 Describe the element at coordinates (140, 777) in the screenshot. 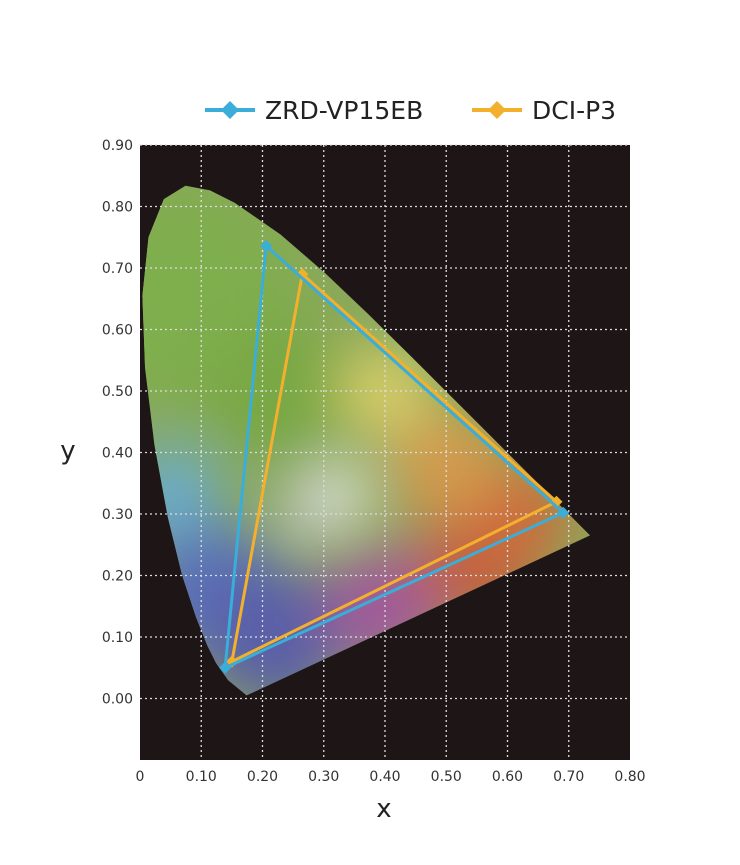

I see `x-tick-label: 0` at that location.